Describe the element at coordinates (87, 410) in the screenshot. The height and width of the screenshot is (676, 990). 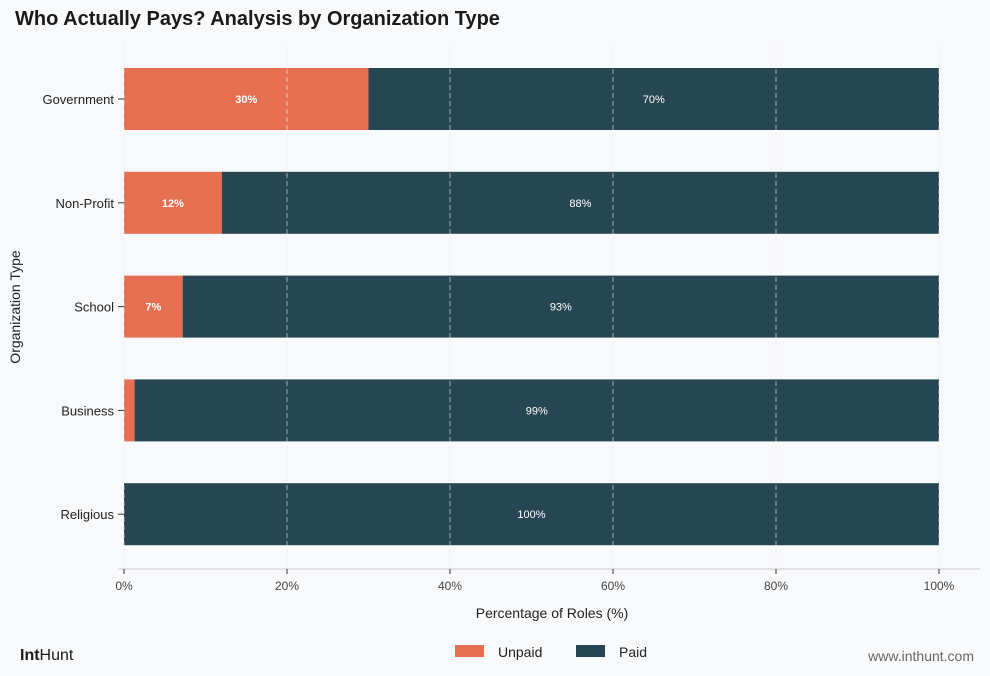
I see `y-tick-label: Business` at that location.